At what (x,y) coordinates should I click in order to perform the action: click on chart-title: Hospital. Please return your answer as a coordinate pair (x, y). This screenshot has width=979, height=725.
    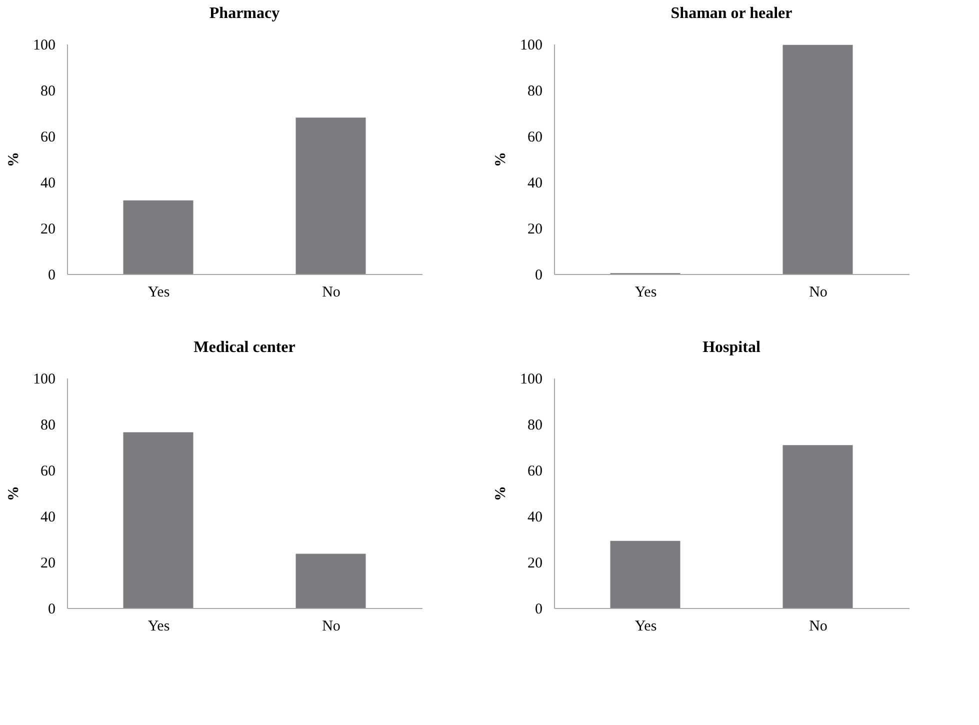
    Looking at the image, I should click on (731, 347).